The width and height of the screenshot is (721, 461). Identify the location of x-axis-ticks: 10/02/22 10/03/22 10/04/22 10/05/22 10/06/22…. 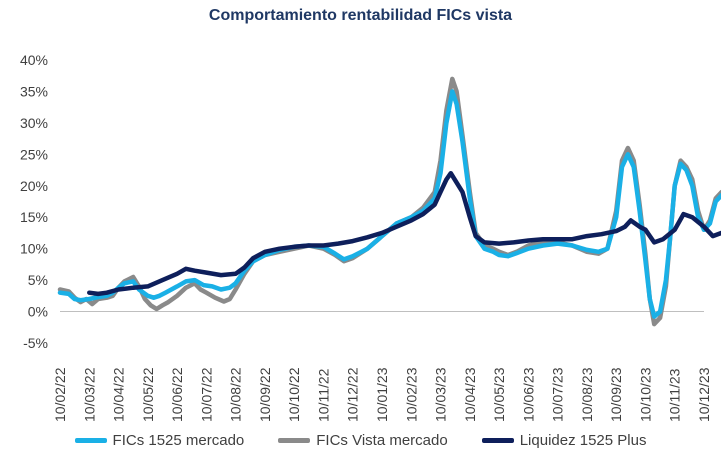
(382, 394).